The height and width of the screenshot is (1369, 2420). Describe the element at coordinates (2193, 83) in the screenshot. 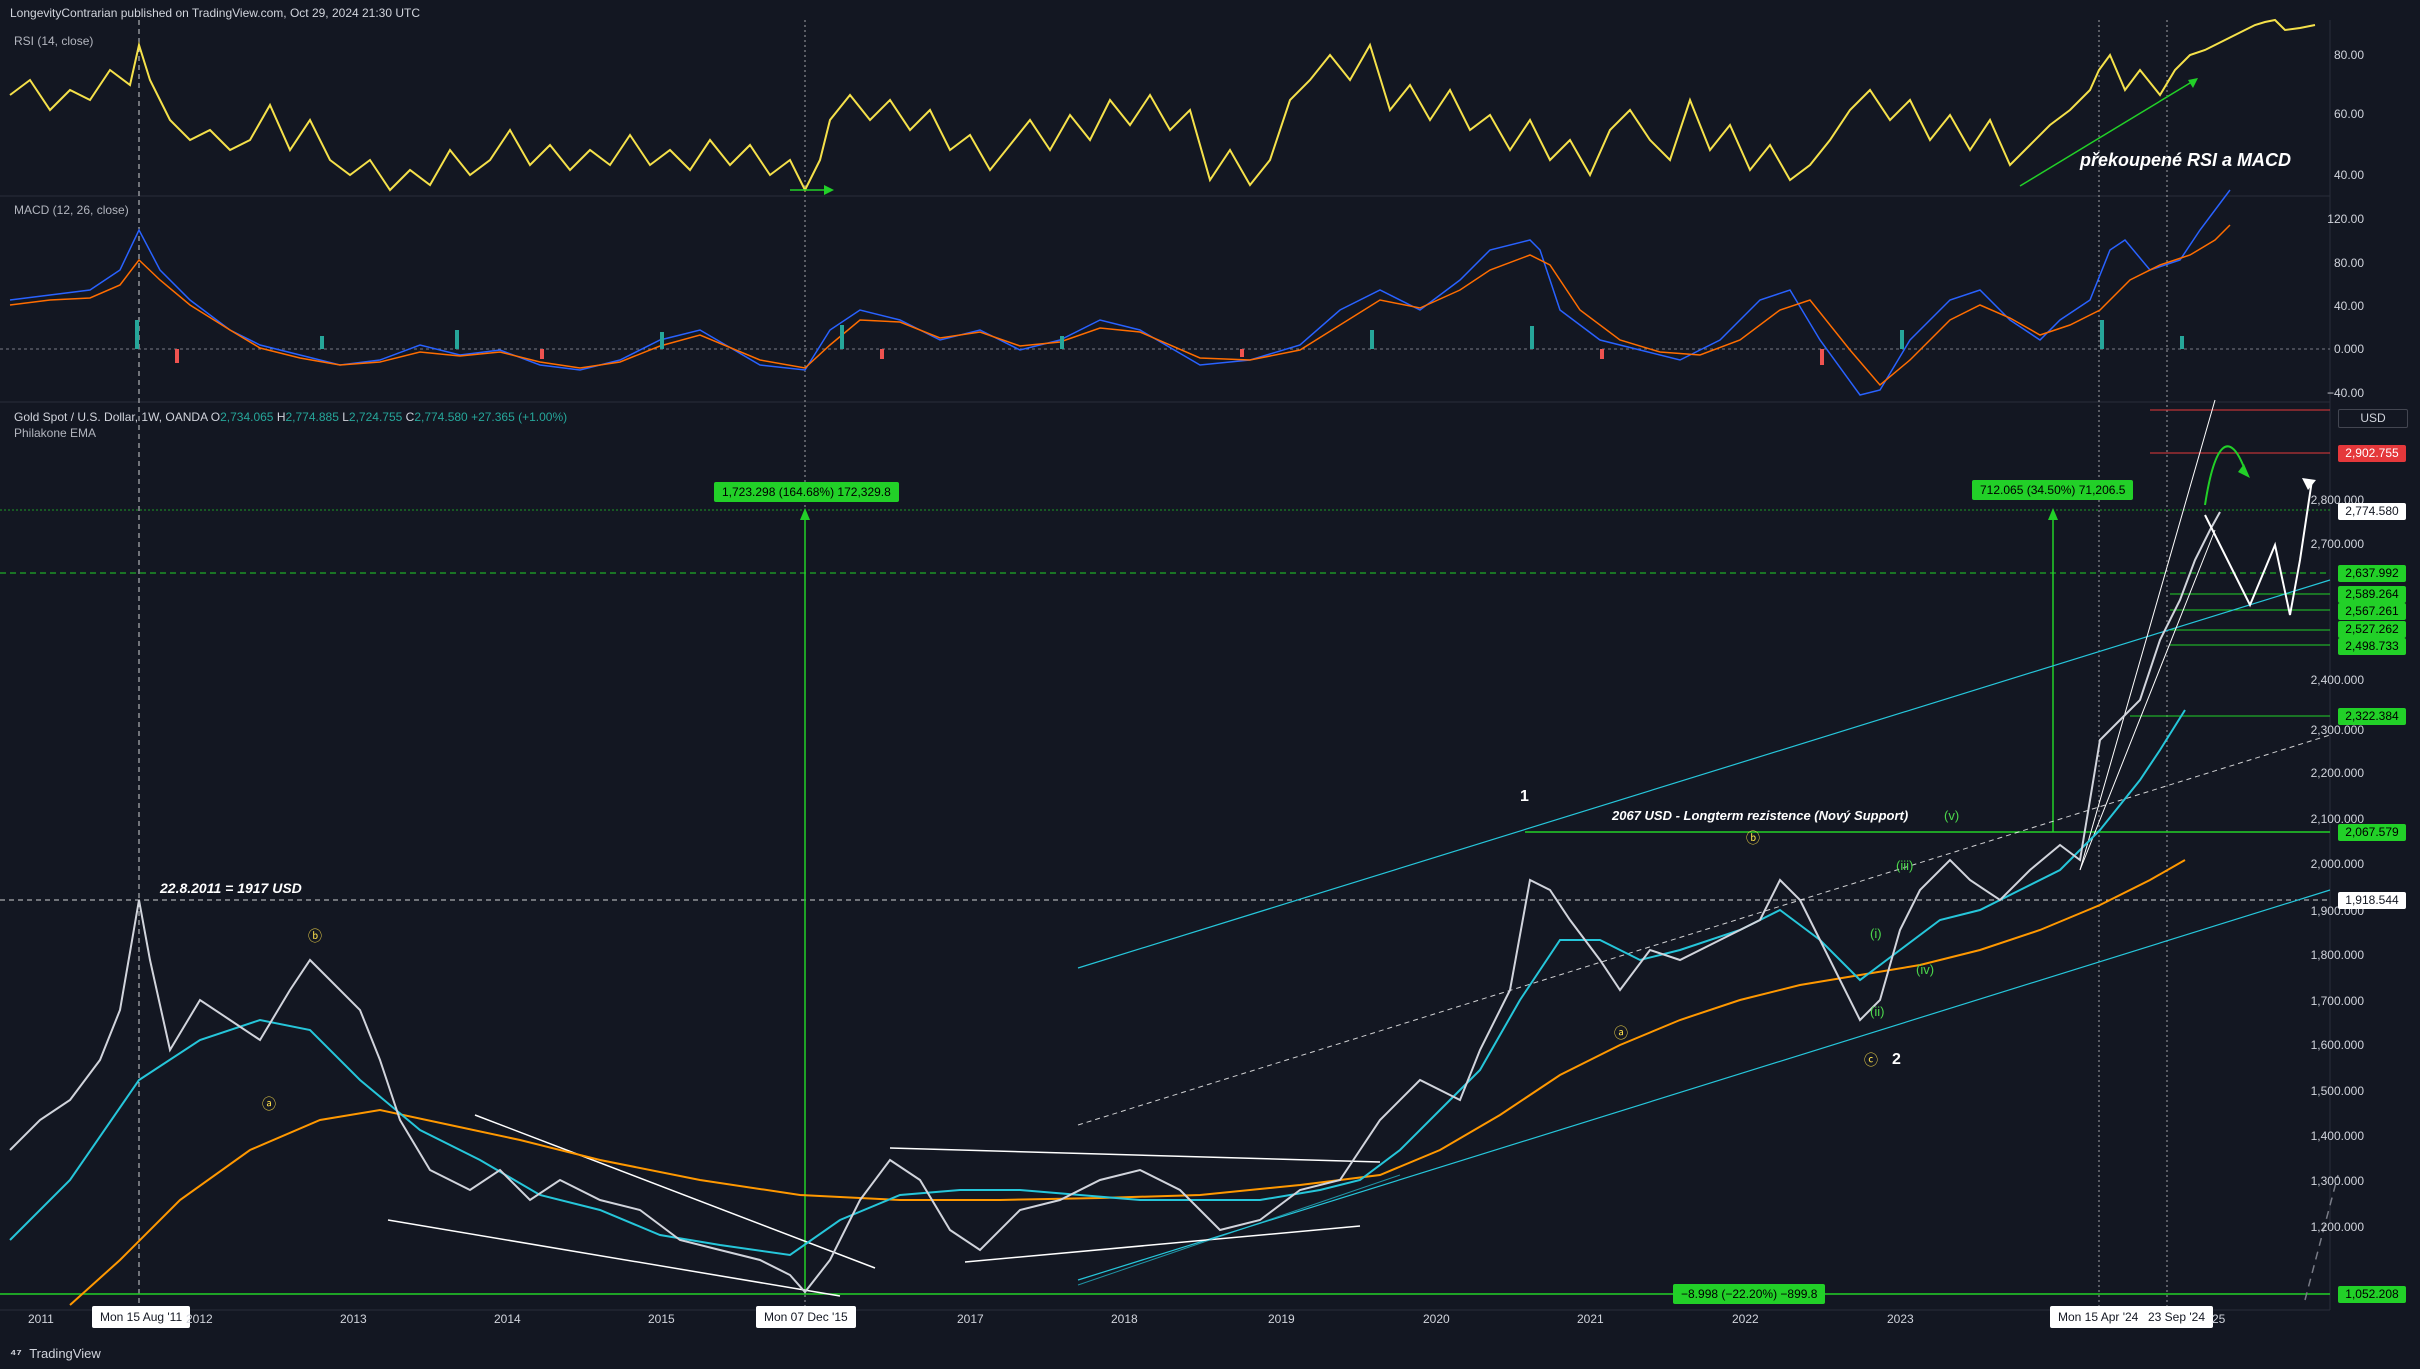

I see `rsi-trend-arrowhead` at that location.